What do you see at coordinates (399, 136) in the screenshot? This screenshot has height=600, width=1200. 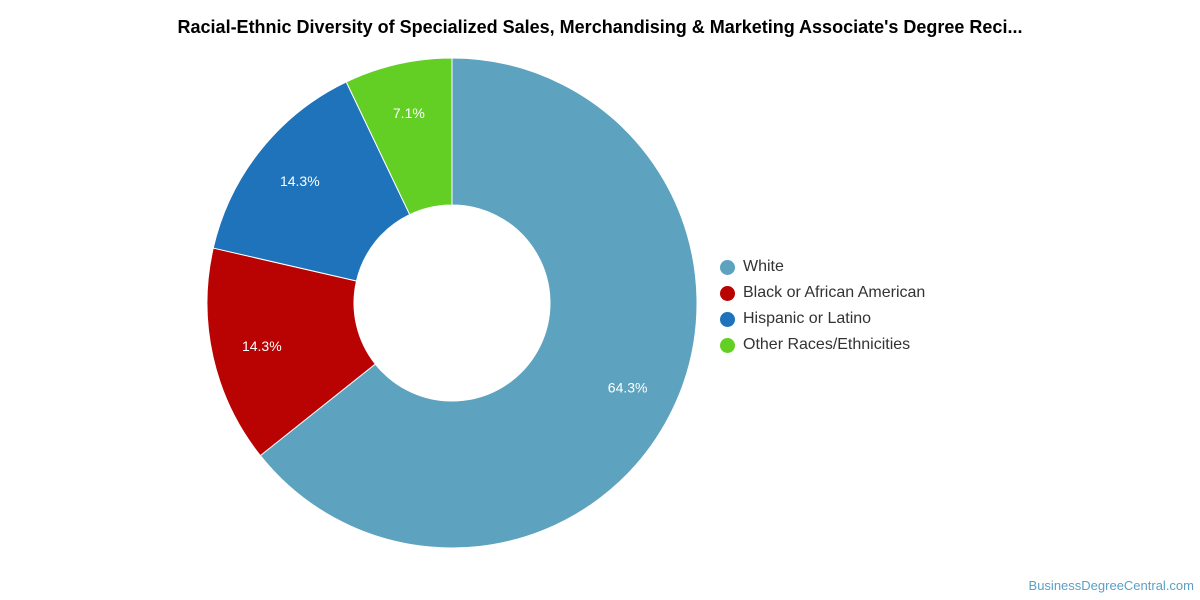 I see `slice-other` at bounding box center [399, 136].